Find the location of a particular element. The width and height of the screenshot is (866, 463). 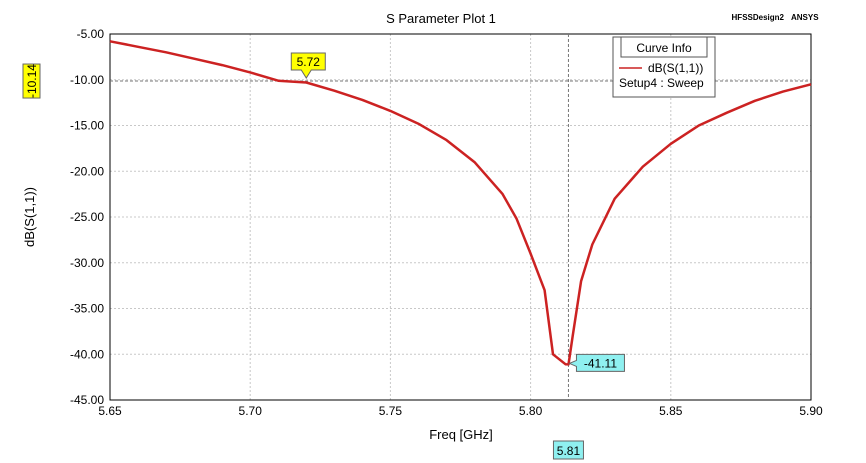

chart-title: S Parameter Plot 1 is located at coordinates (441, 18).